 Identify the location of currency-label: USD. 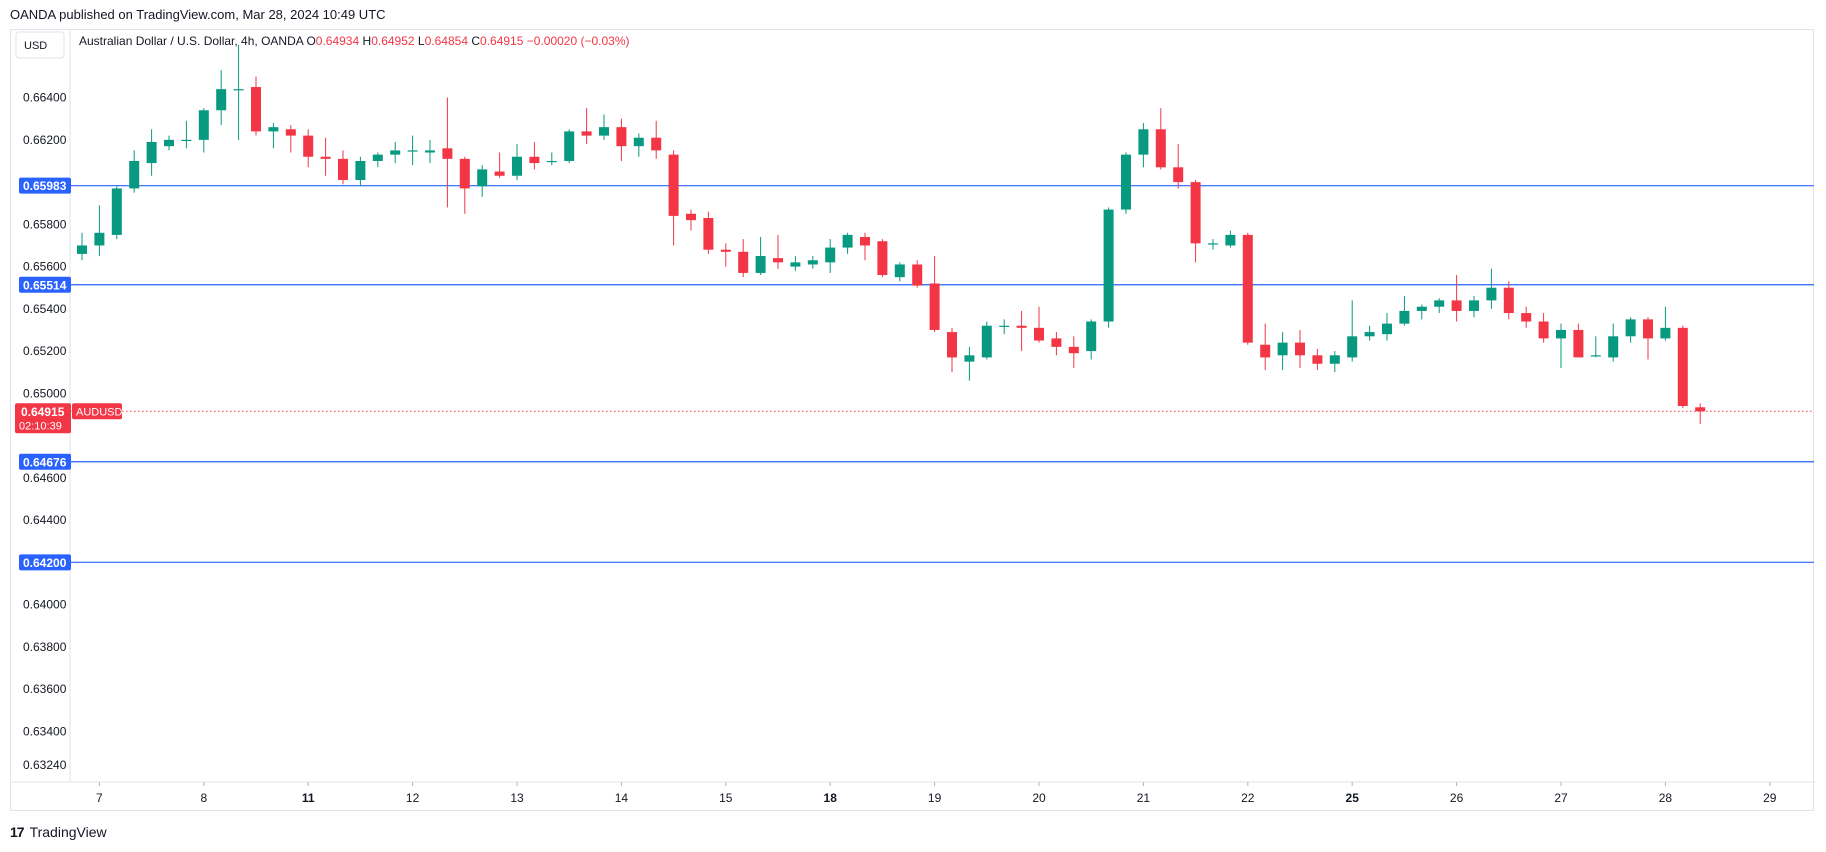
(35, 46).